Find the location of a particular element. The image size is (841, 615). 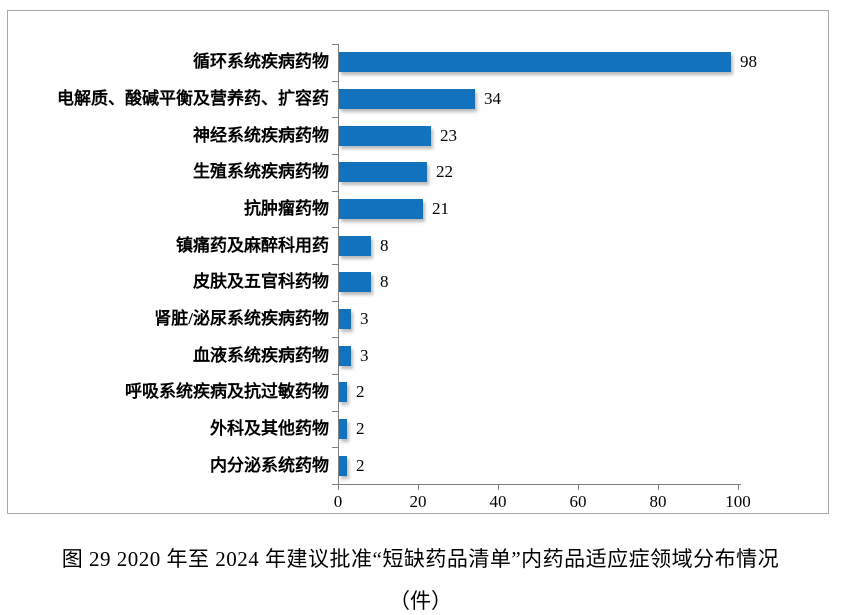

x-axis-tick-label: 60 is located at coordinates (578, 501).